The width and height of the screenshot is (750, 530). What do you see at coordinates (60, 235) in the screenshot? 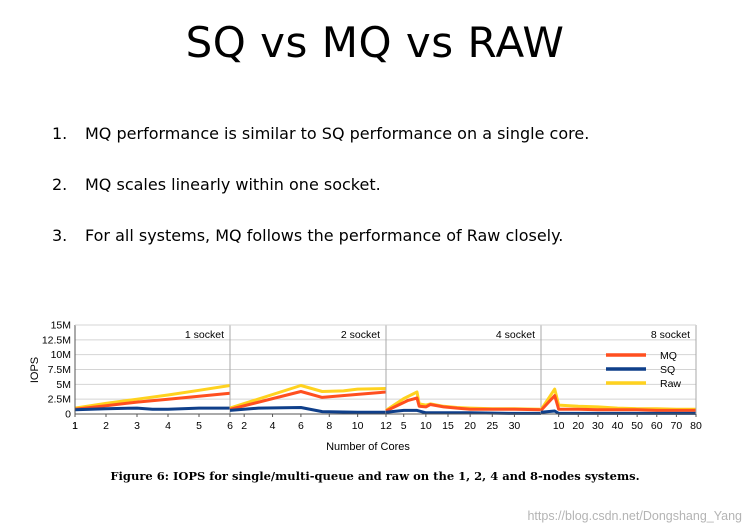
I see `bullet-number: 3.` at bounding box center [60, 235].